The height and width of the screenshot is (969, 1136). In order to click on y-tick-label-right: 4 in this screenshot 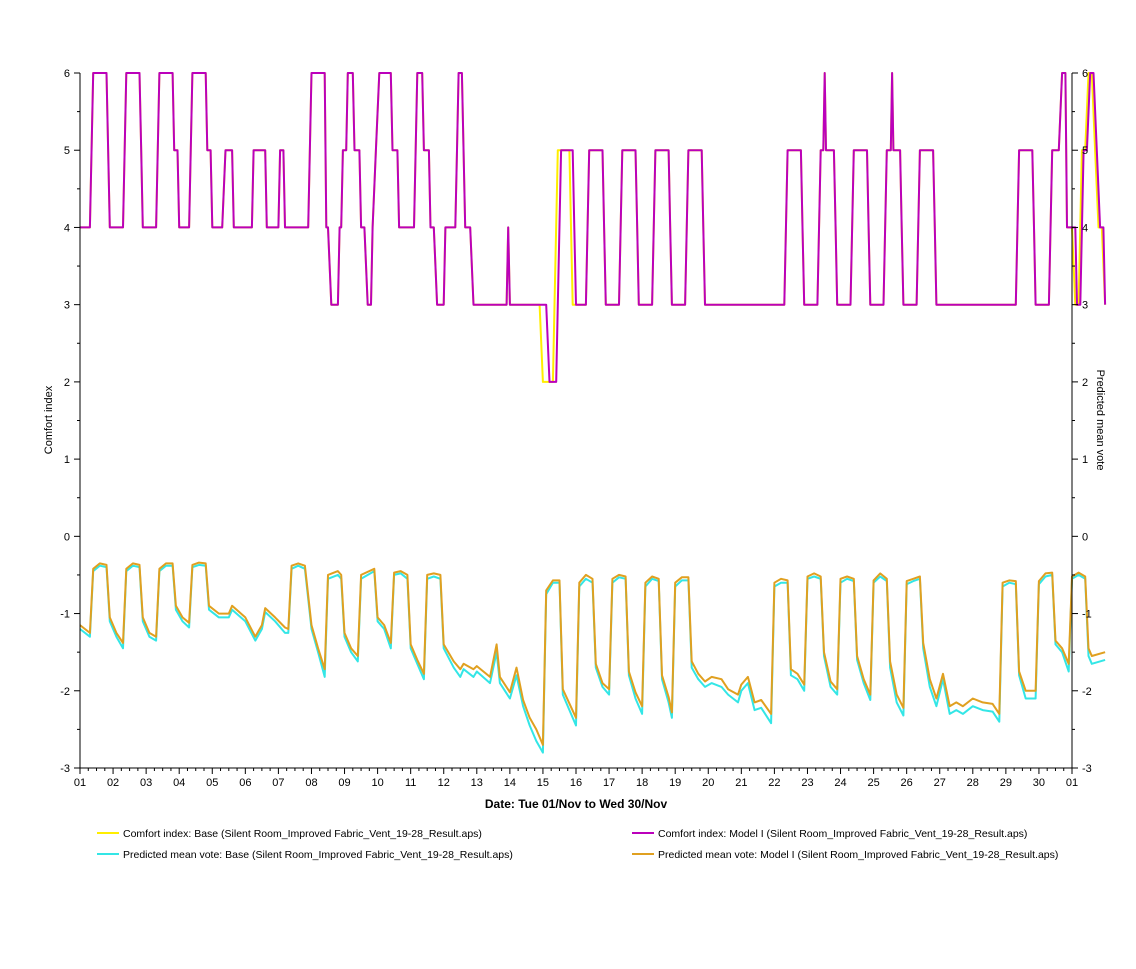, I will do `click(1085, 228)`.